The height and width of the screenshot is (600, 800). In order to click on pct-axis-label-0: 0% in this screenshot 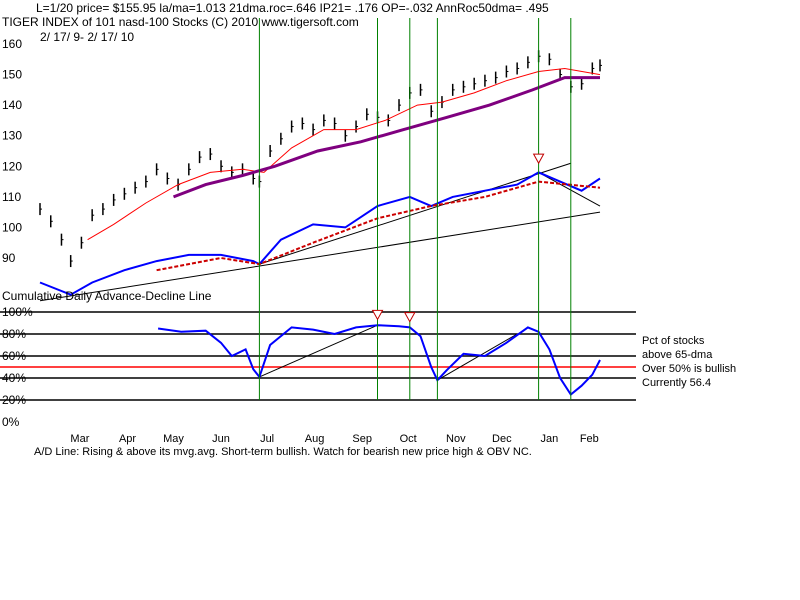, I will do `click(11, 422)`.